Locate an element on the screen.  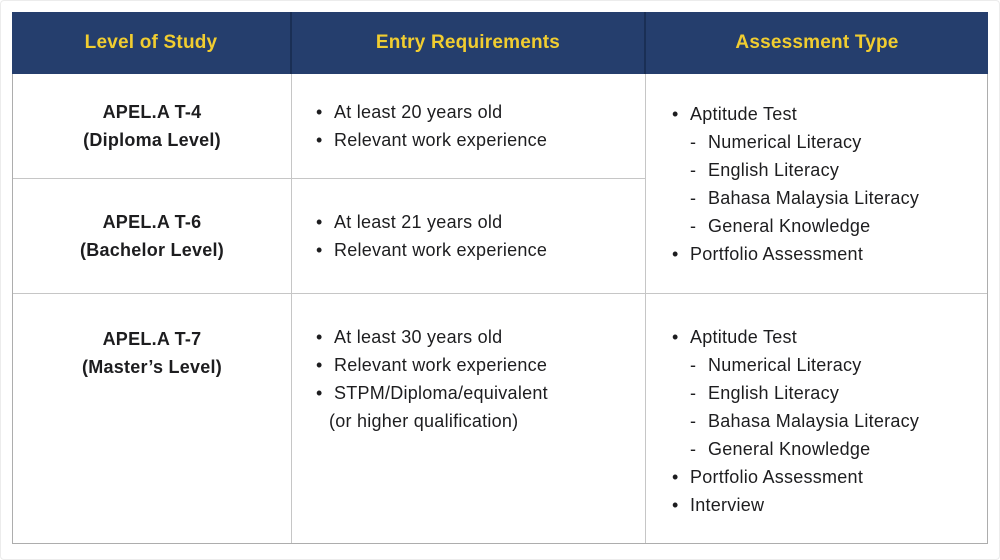
level-title: APEL.A T-6 is located at coordinates (152, 222).